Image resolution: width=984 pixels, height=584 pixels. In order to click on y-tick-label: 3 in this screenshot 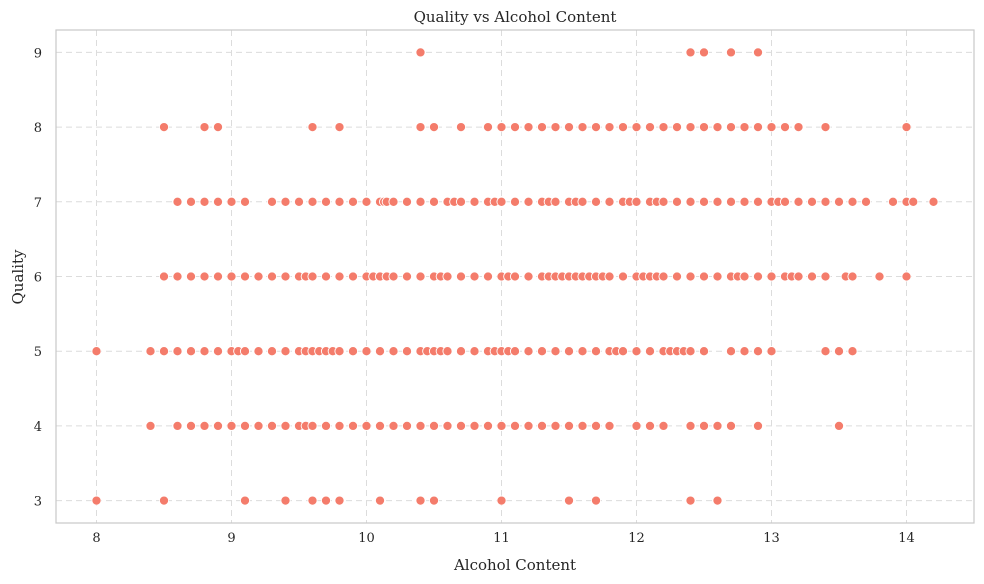, I will do `click(38, 502)`.